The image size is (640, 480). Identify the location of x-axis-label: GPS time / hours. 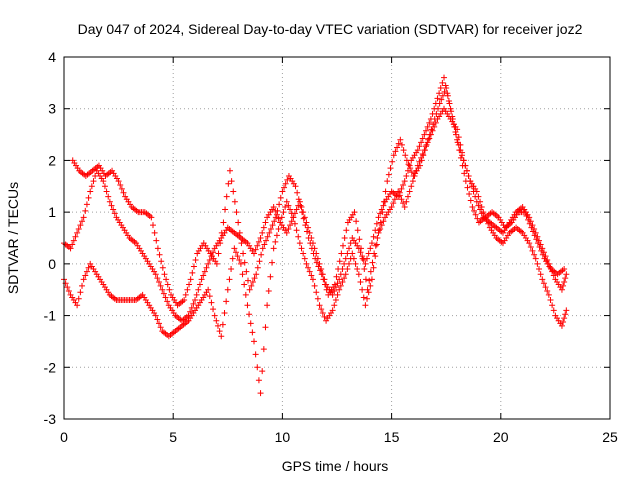
(335, 466).